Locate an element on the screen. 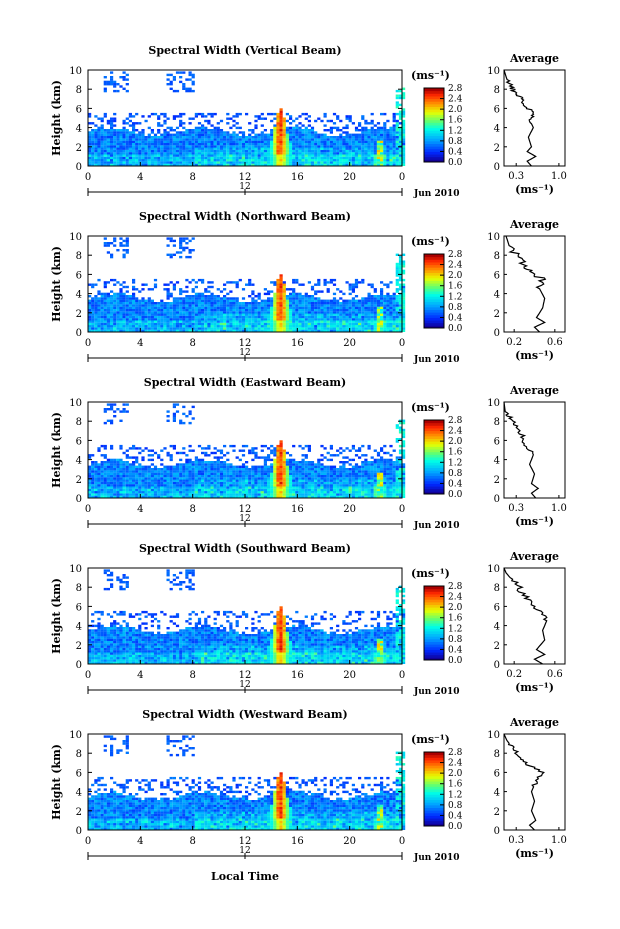  x-tick-label: 20 is located at coordinates (349, 343).